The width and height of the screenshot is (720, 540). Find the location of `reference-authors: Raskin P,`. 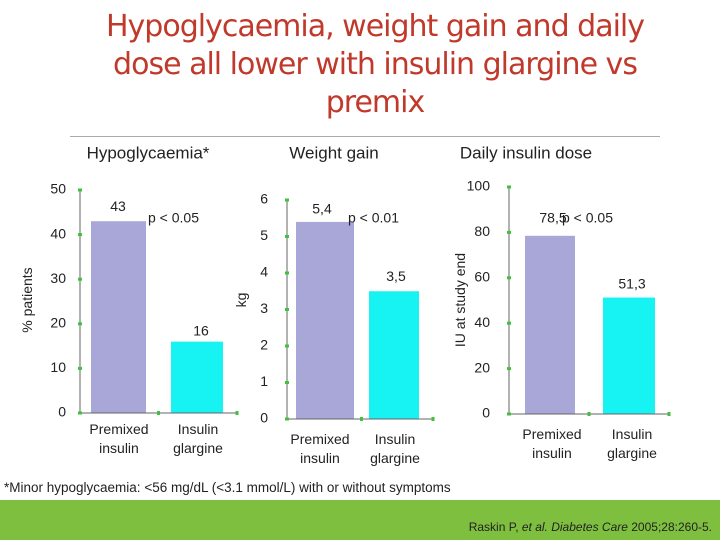

reference-authors: Raskin P, is located at coordinates (495, 527).